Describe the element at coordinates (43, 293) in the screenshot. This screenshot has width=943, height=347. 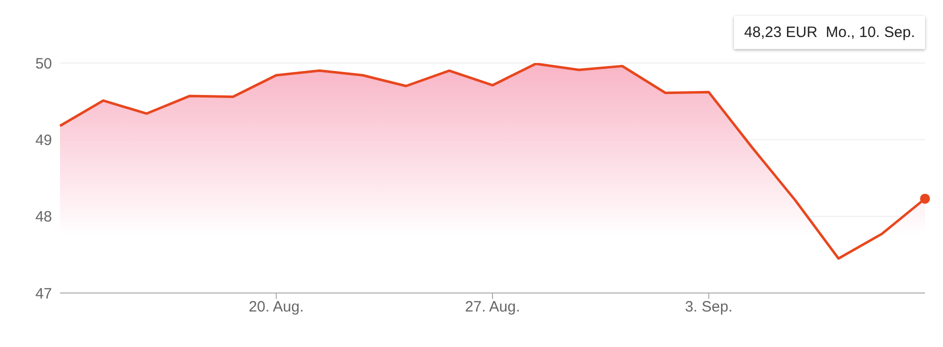
I see `y-tick-label: 47` at that location.